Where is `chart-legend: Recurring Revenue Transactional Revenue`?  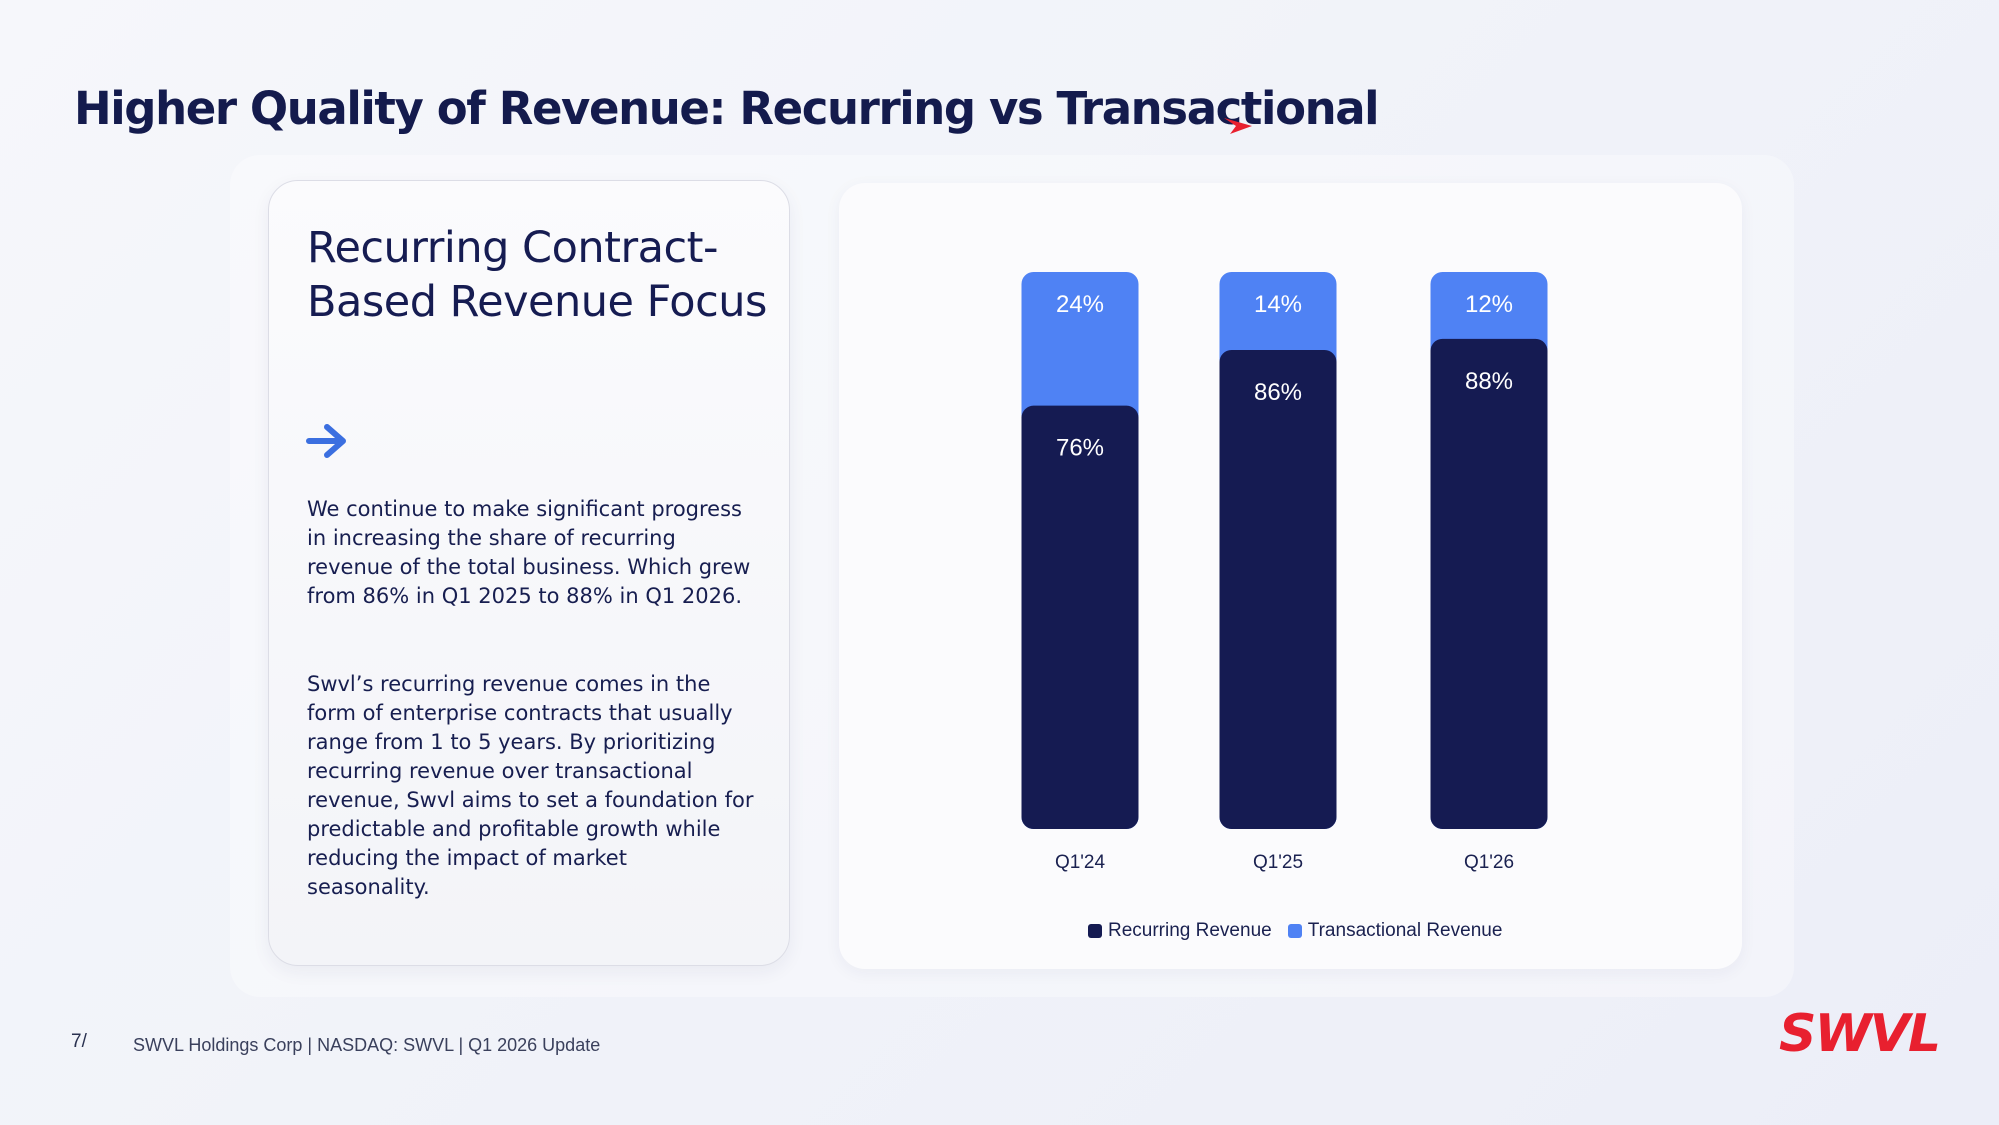
chart-legend: Recurring Revenue Transactional Revenue is located at coordinates (1303, 931).